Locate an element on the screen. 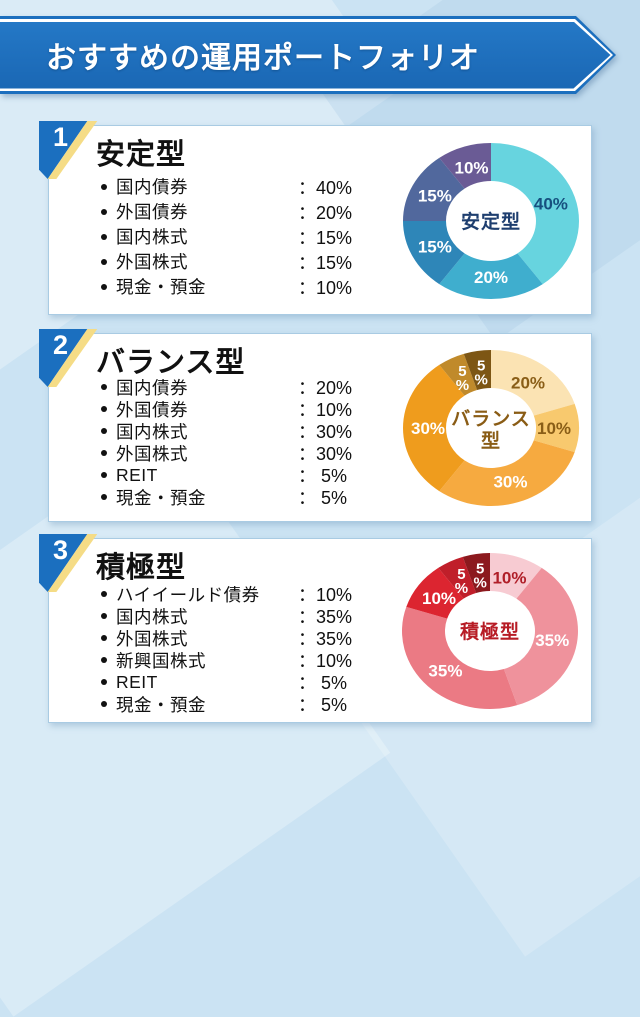 The width and height of the screenshot is (640, 1017). slice-label: 40% is located at coordinates (551, 204).